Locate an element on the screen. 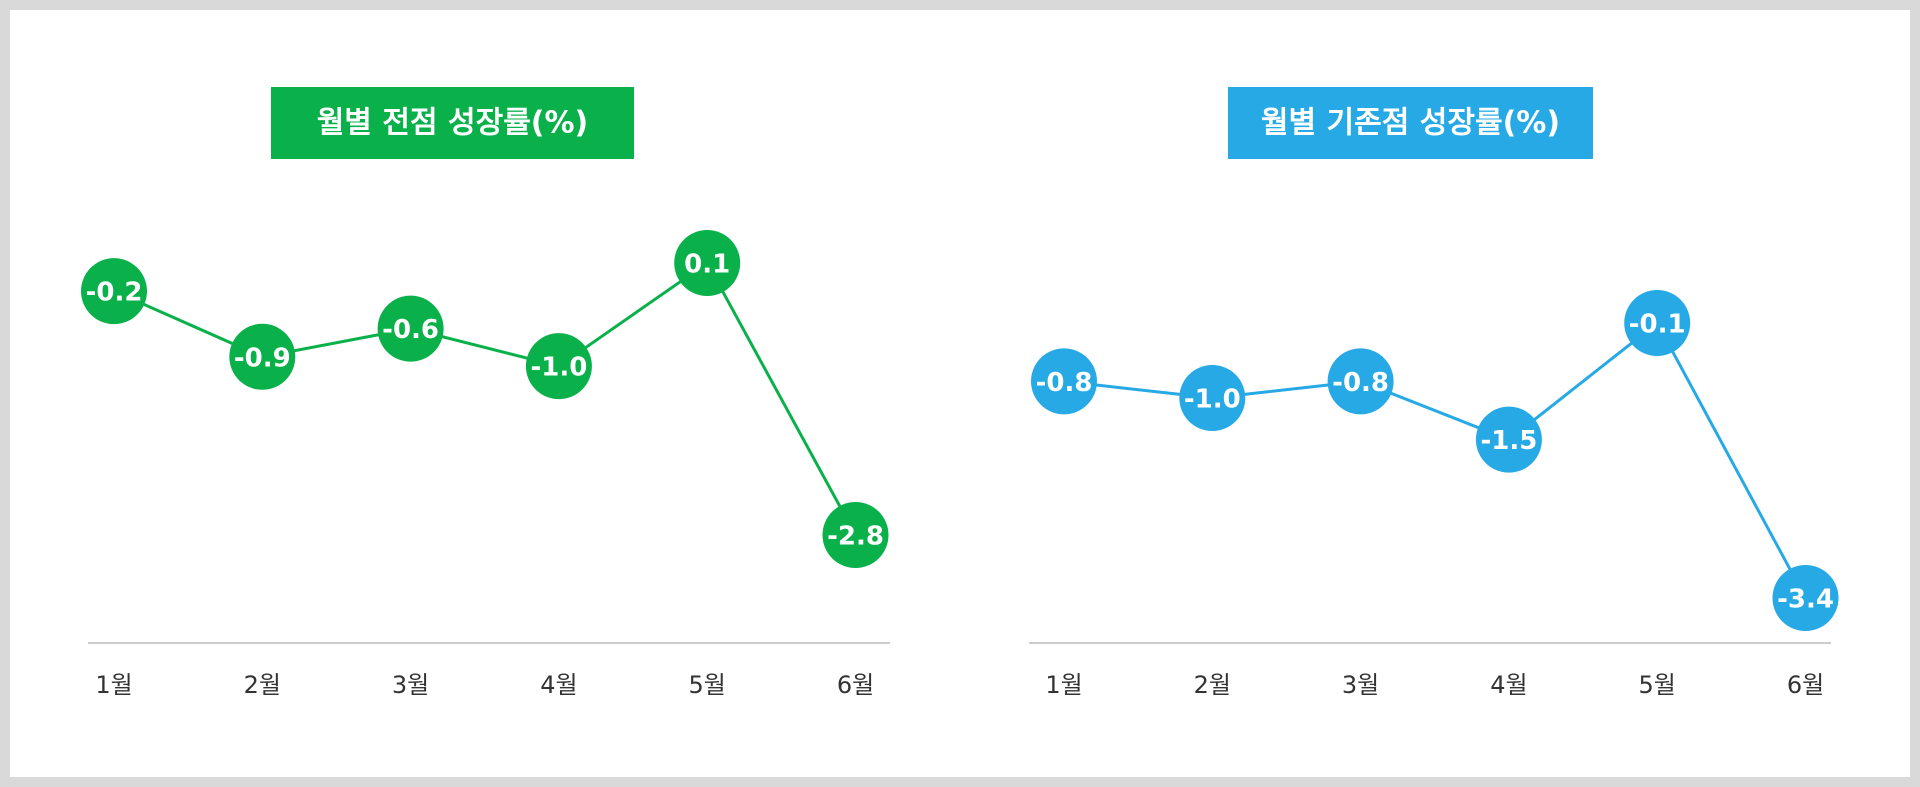  value-label: -3.4 is located at coordinates (1805, 600).